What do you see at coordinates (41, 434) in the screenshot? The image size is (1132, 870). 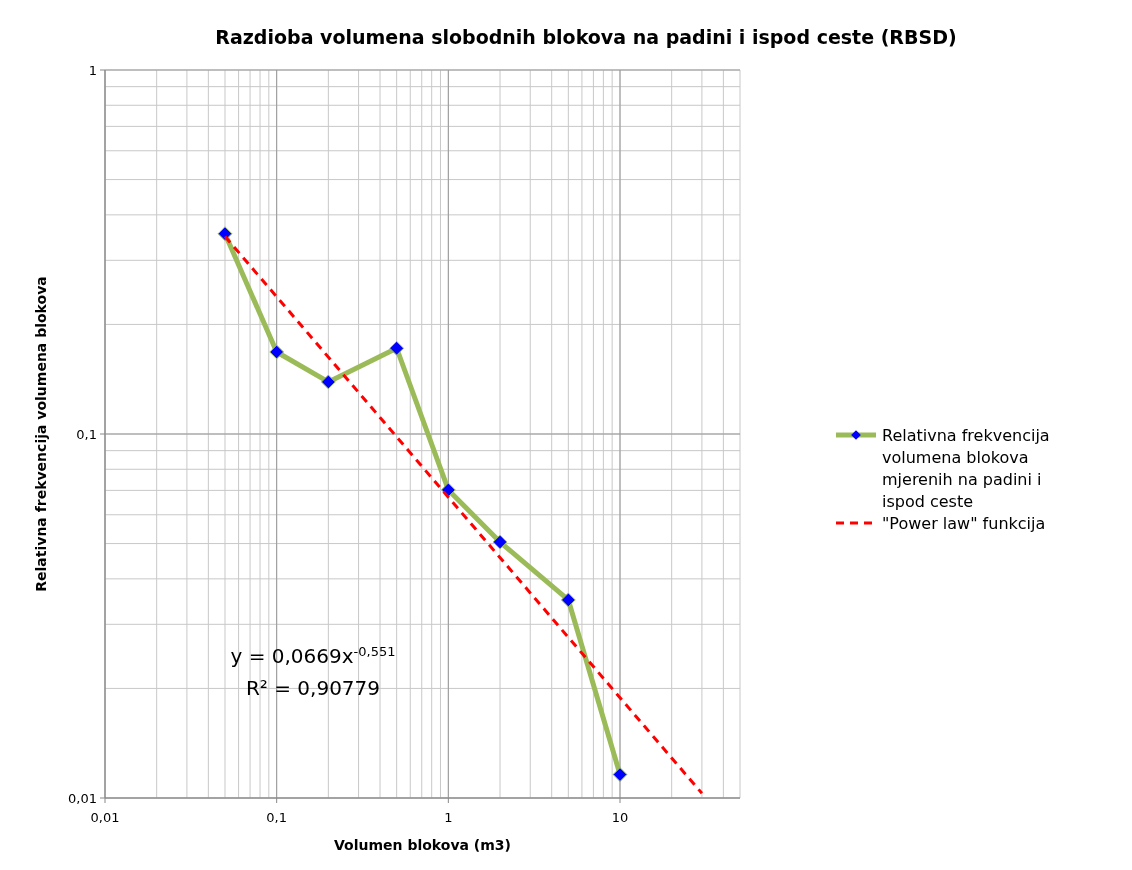 I see `y-axis-title: Relativna frekvencija volumena blokova` at bounding box center [41, 434].